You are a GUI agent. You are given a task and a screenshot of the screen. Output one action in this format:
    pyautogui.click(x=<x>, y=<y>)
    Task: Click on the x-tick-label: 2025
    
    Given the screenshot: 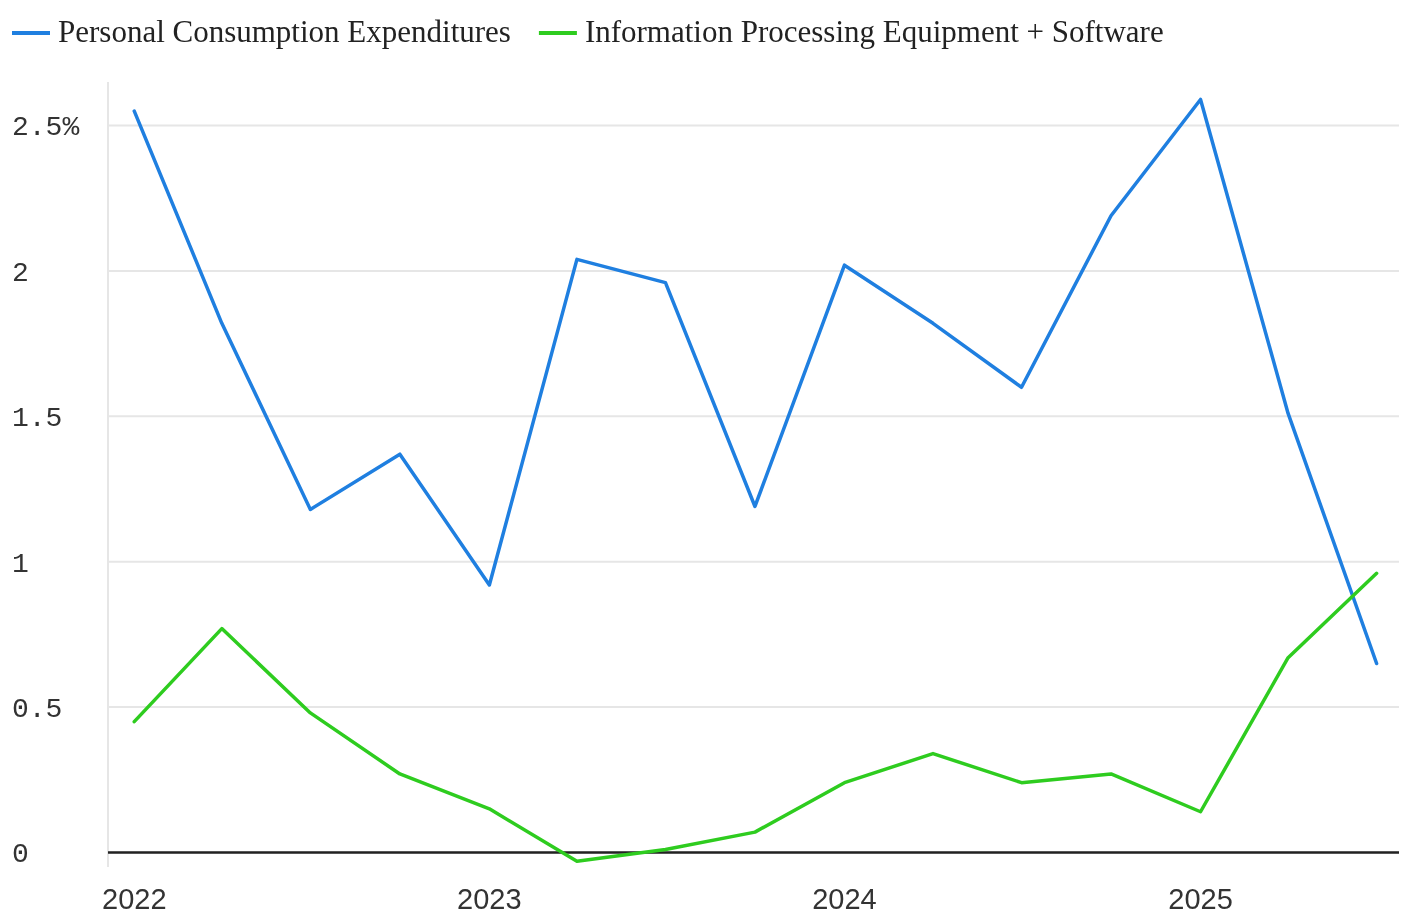 What is the action you would take?
    pyautogui.click(x=1200, y=899)
    